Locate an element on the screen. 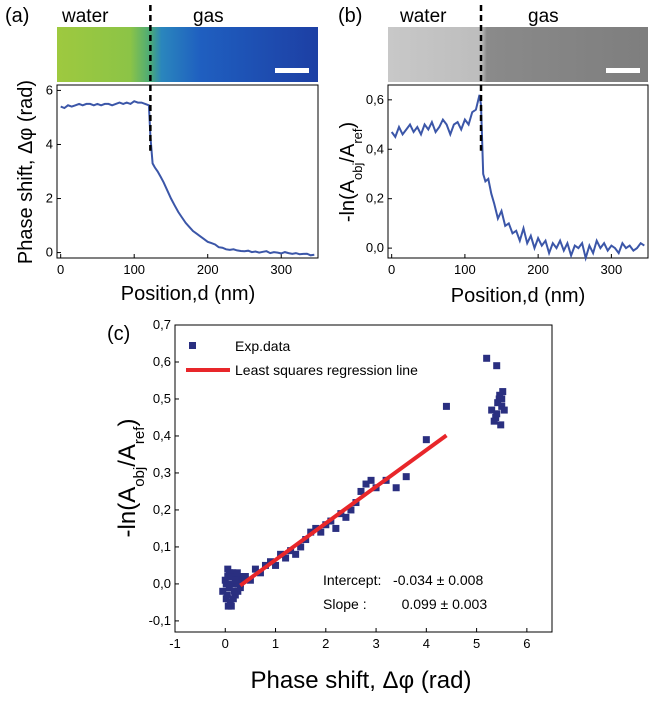 Image resolution: width=654 pixels, height=701 pixels. axes-a: 0 100 200 300 0 2 4 6 is located at coordinates (169, 179).